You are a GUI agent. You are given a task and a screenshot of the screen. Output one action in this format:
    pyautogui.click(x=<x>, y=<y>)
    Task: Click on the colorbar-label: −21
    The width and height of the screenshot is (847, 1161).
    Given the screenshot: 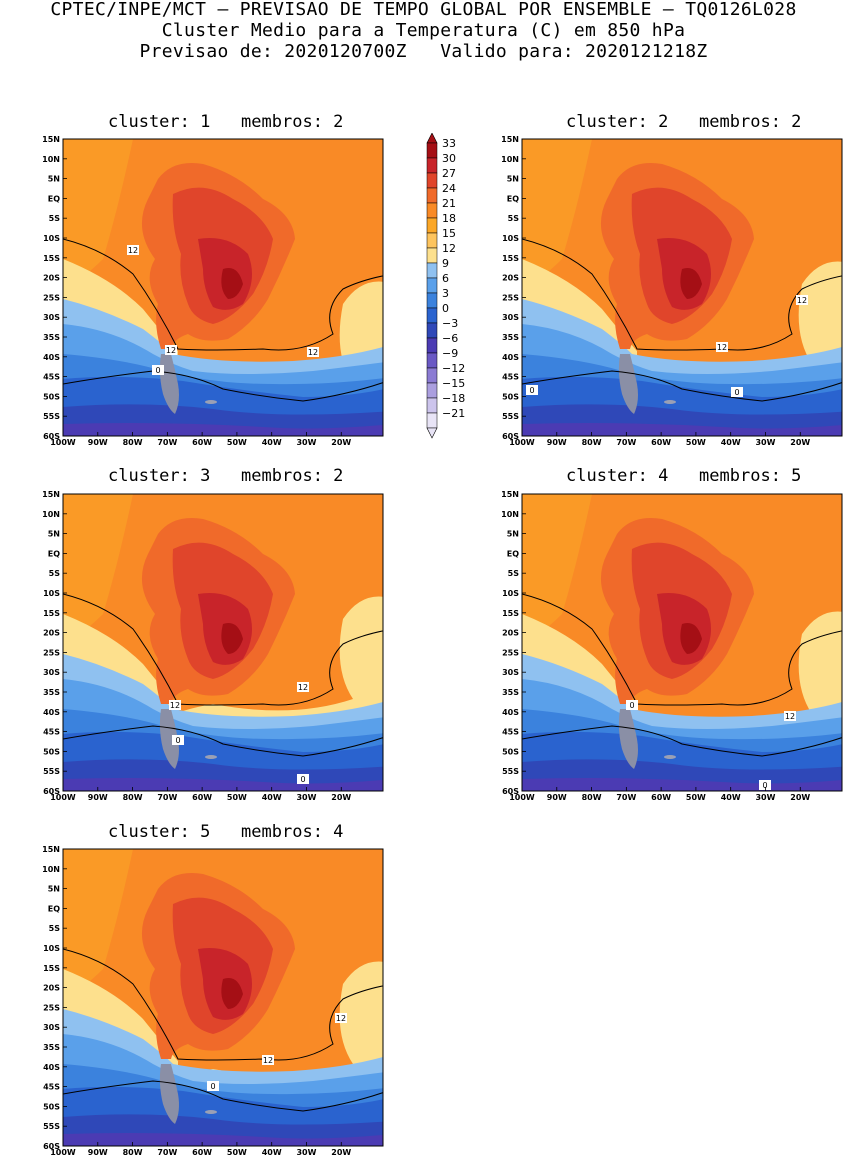 What is the action you would take?
    pyautogui.click(x=453, y=413)
    